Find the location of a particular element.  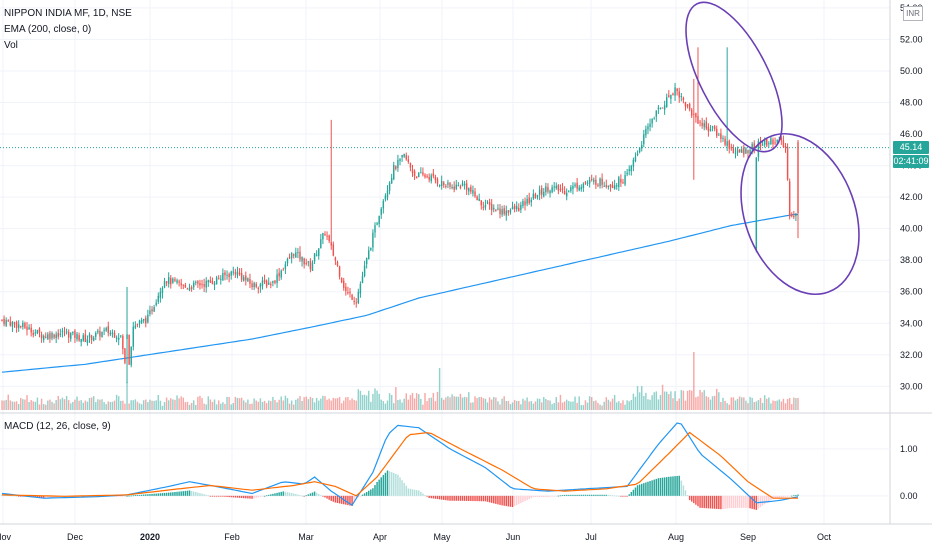

ema-legend: EMA (200, close, 0) is located at coordinates (48, 29).